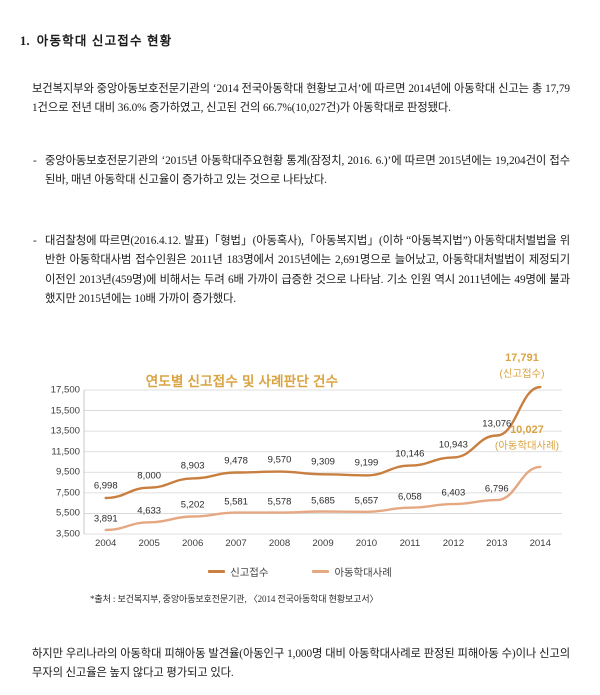 The image size is (600, 695). I want to click on annotation-name: (신고접수), so click(522, 374).